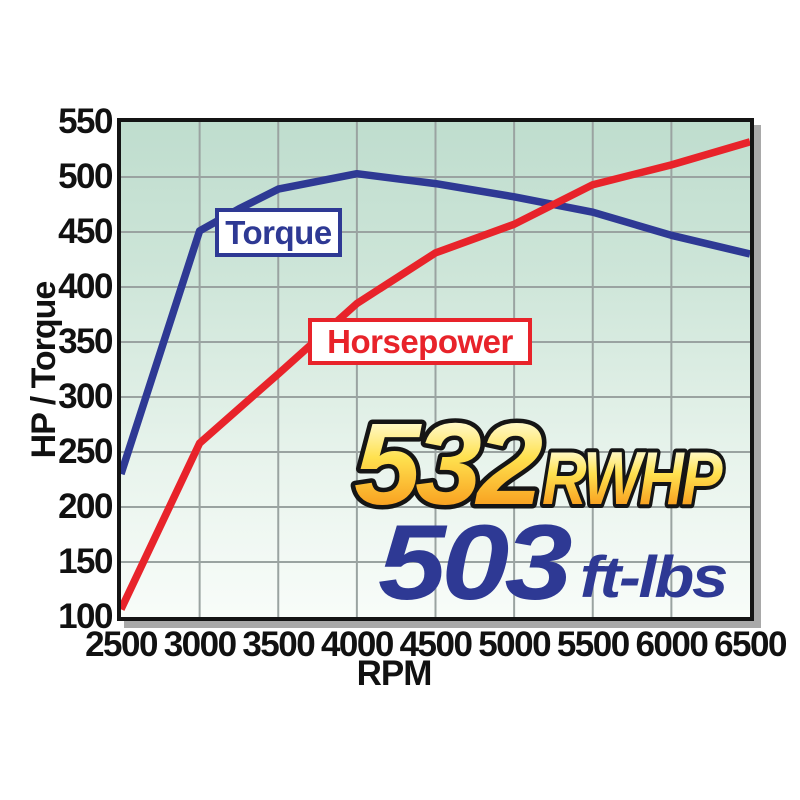  What do you see at coordinates (448, 464) in the screenshot?
I see `headline-hp-value: 532` at bounding box center [448, 464].